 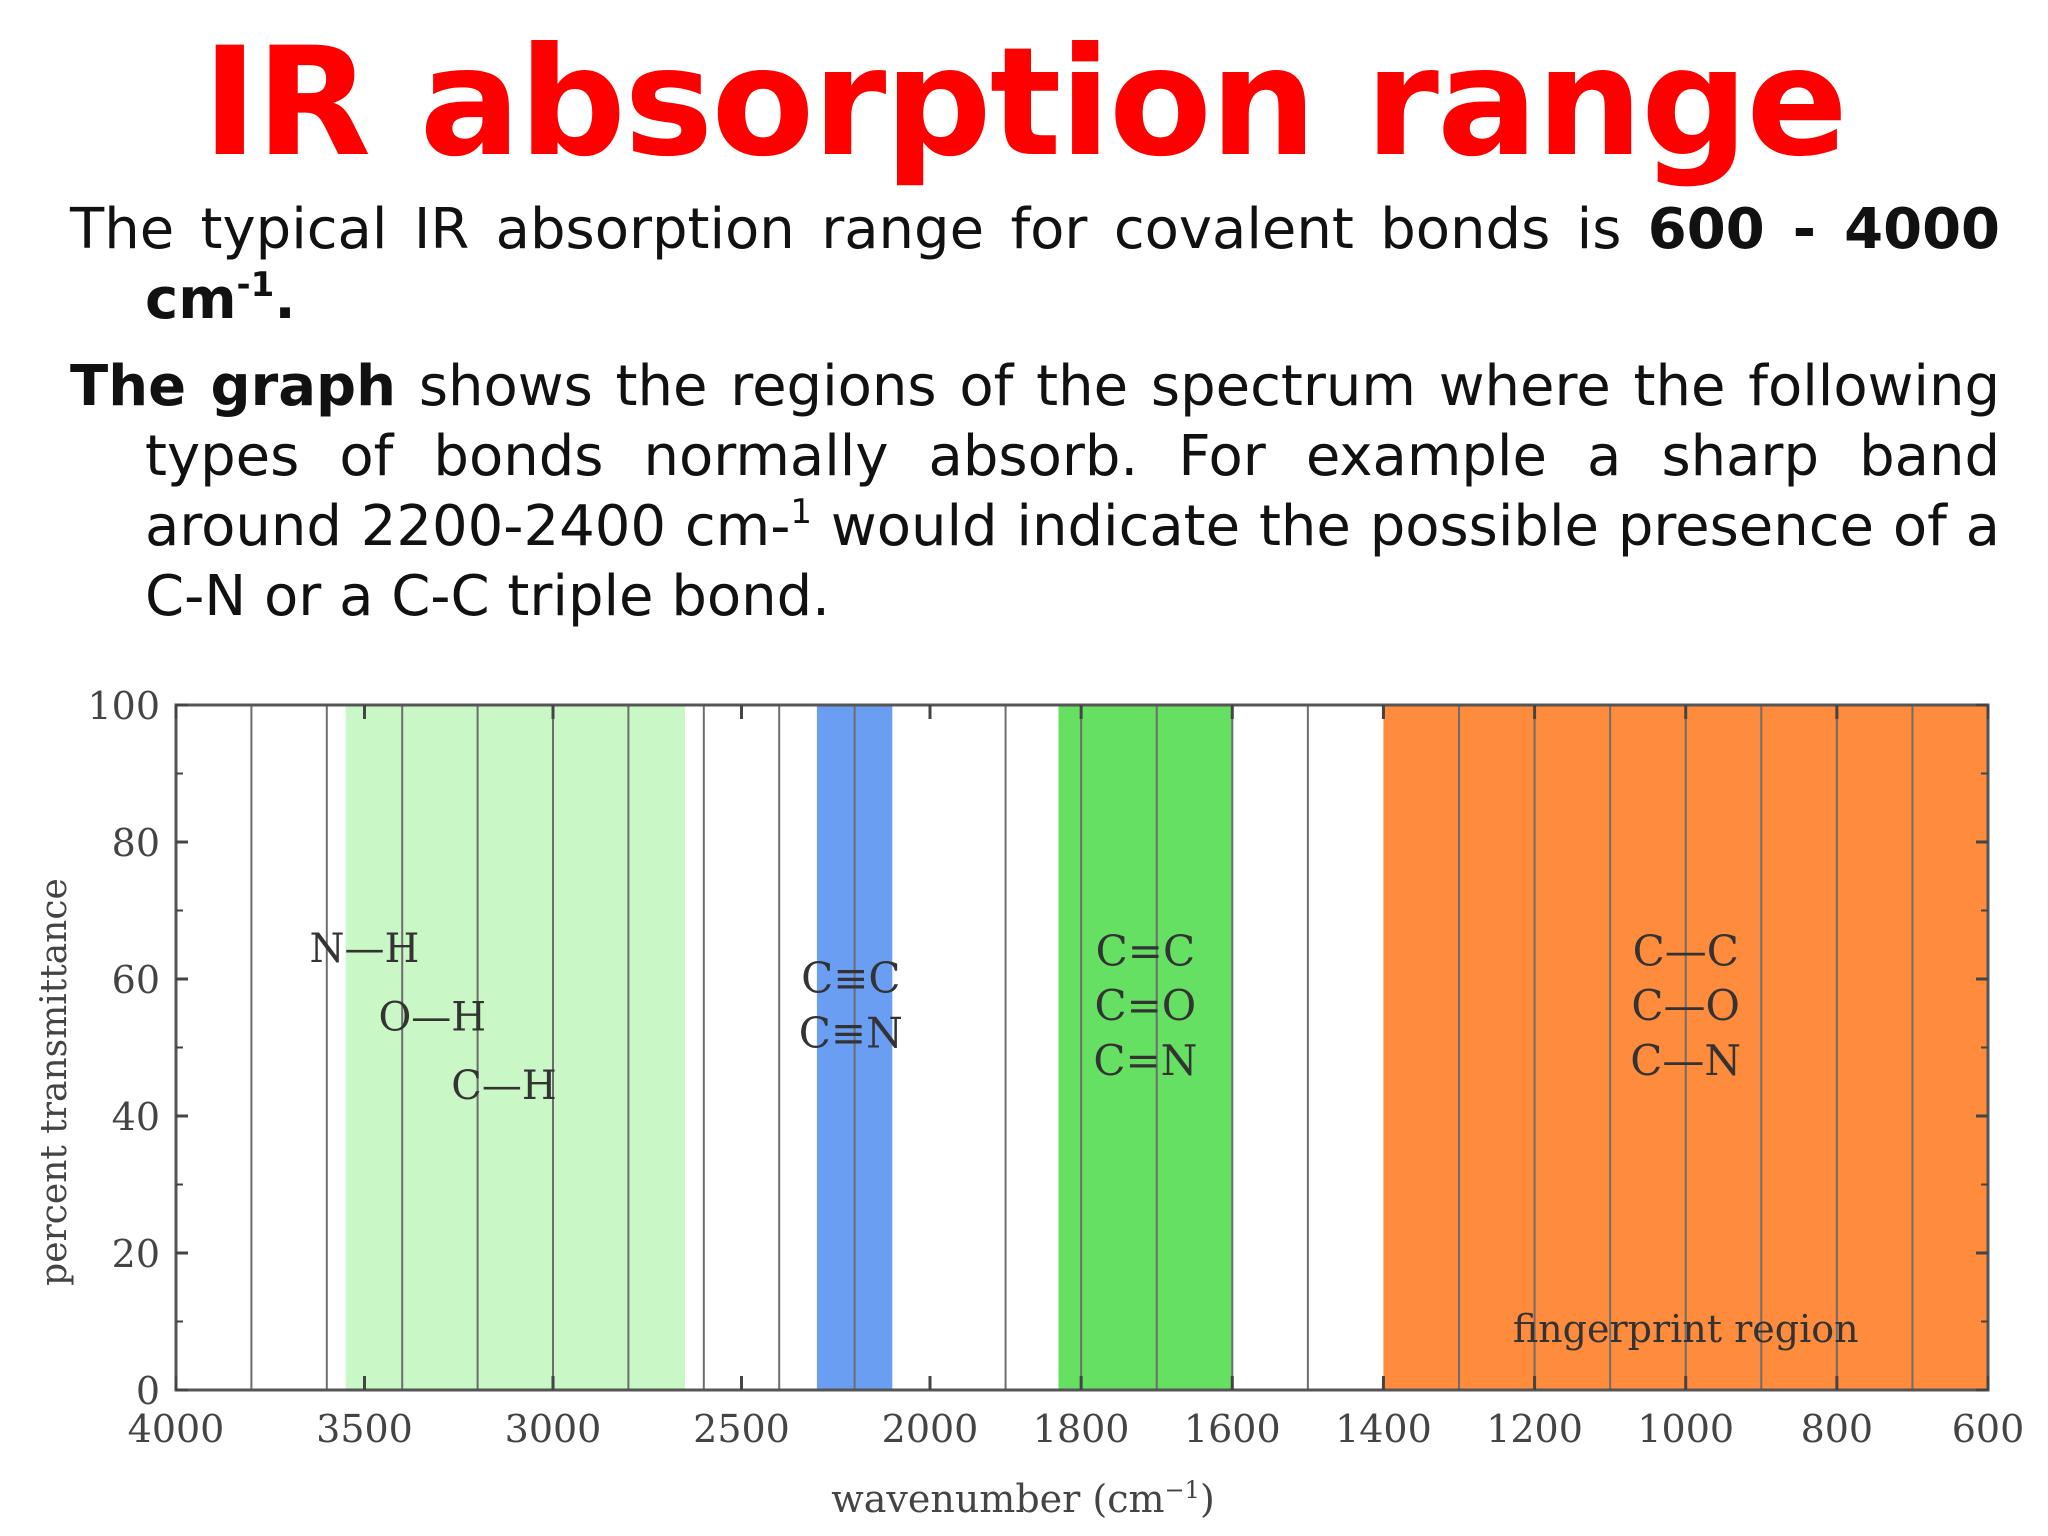 What do you see at coordinates (1145, 1005) in the screenshot?
I see `region-label: C=O` at bounding box center [1145, 1005].